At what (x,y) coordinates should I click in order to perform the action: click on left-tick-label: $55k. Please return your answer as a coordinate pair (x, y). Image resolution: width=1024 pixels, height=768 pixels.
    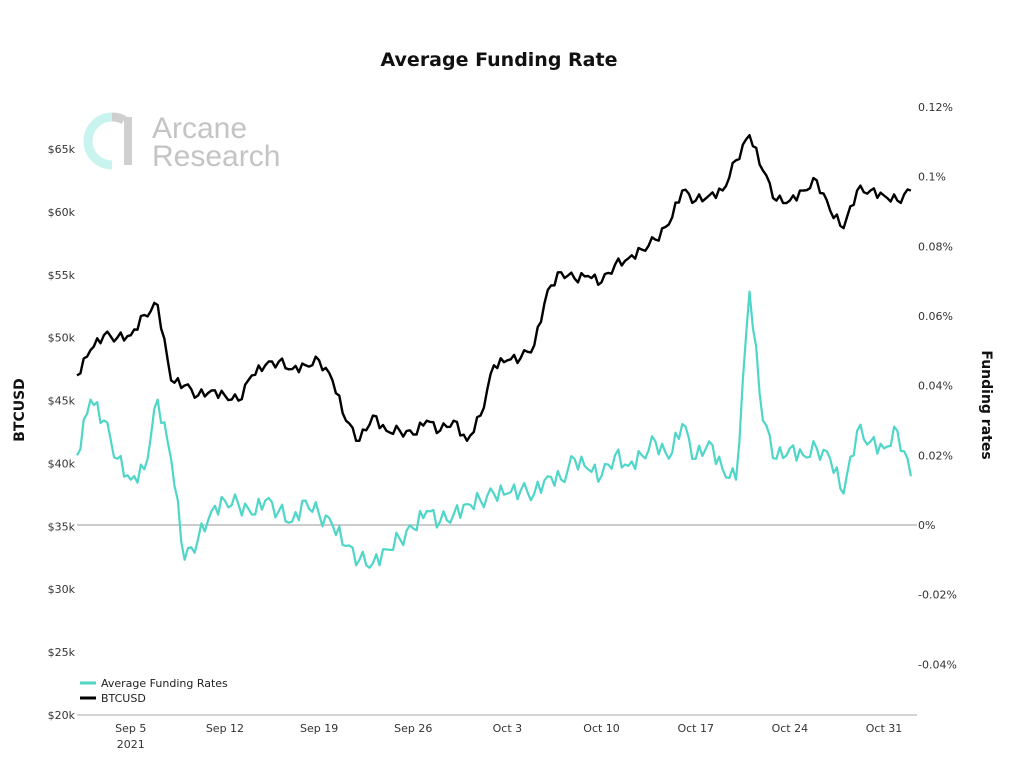
    Looking at the image, I should click on (62, 275).